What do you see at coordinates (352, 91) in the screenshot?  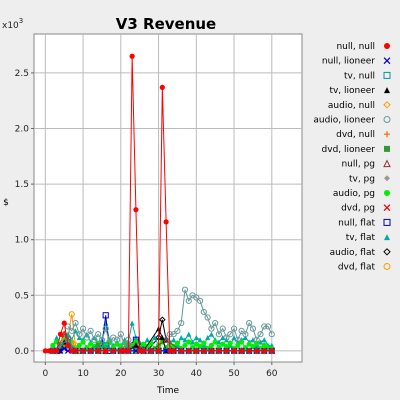 I see `legend-label: tv, lioneer` at bounding box center [352, 91].